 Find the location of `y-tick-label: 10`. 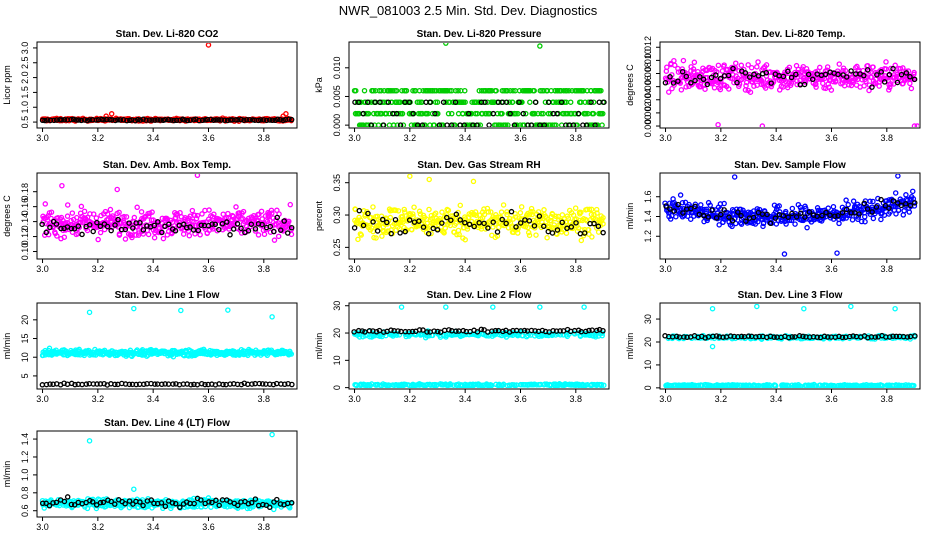

y-tick-label: 10 is located at coordinates (25, 357).